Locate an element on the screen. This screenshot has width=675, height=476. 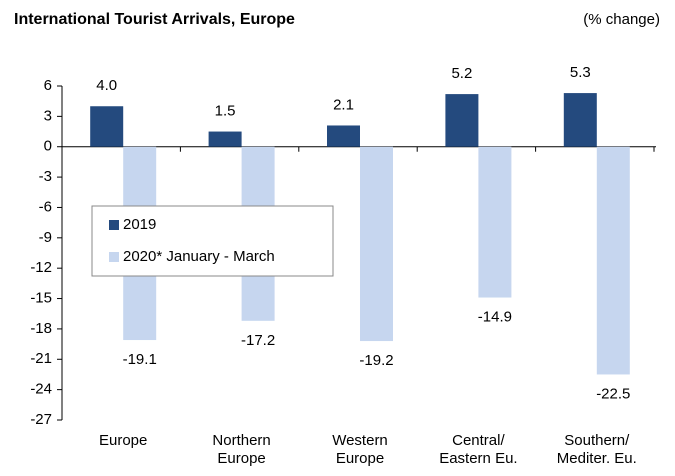
value-label: 2.1 is located at coordinates (343, 104).